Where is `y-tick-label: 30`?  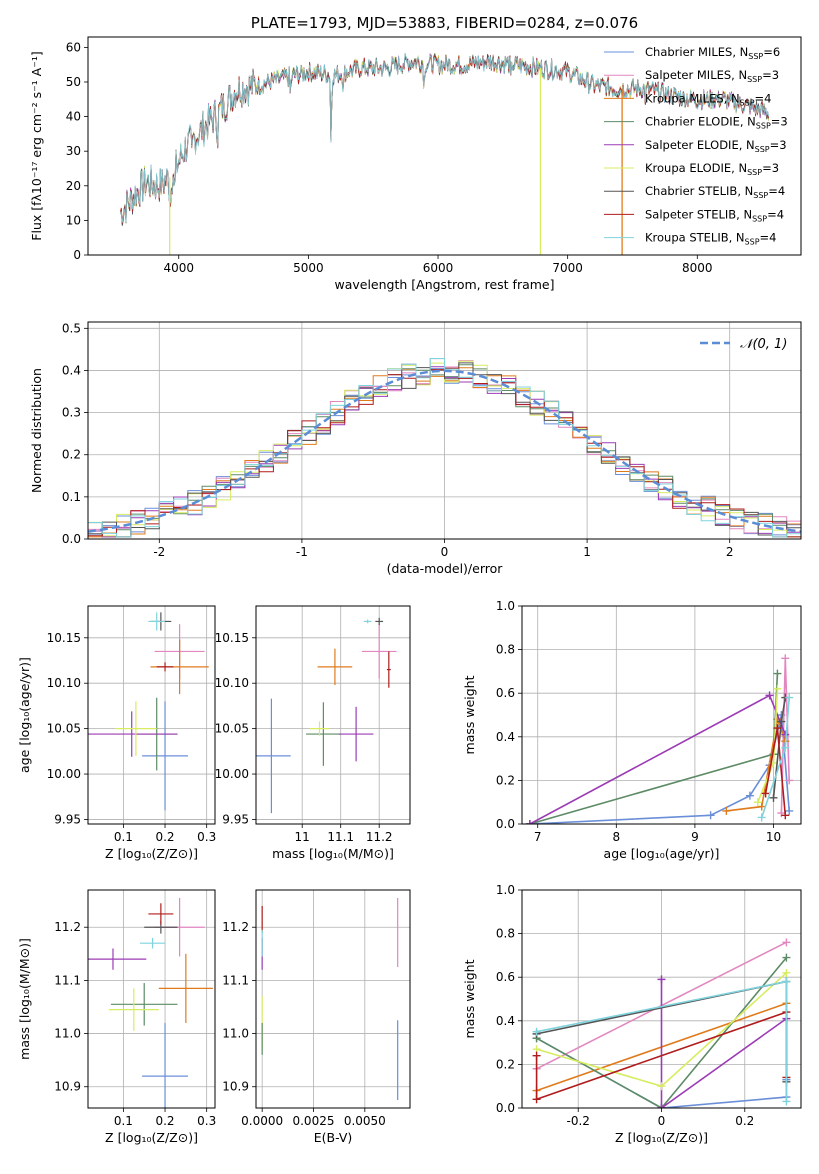
y-tick-label: 30 is located at coordinates (73, 151).